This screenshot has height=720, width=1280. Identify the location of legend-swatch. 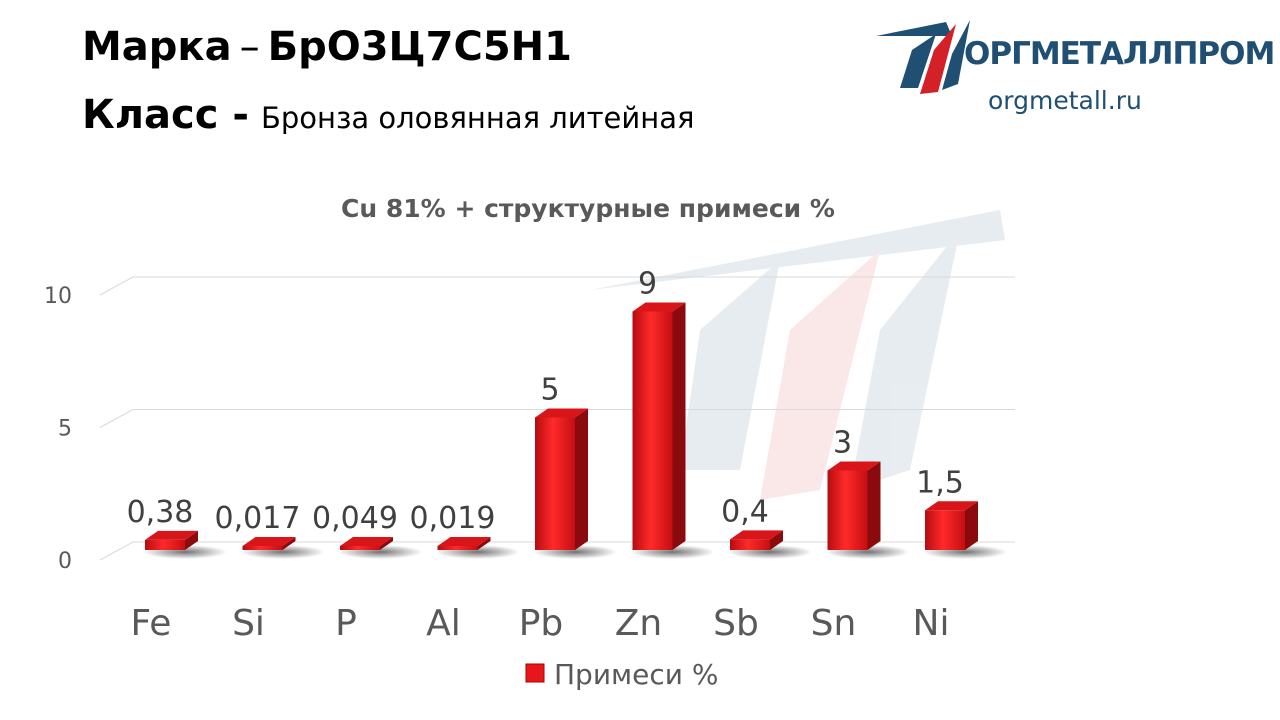
(535, 673).